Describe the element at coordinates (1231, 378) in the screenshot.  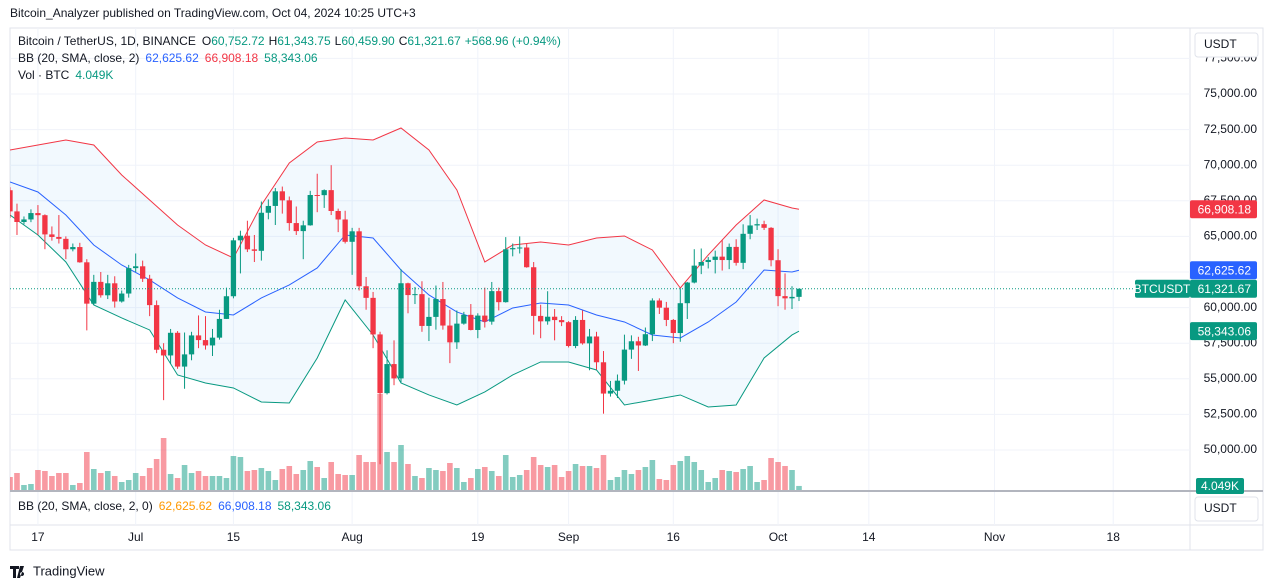
I see `y-tick-label: 55,000.00` at that location.